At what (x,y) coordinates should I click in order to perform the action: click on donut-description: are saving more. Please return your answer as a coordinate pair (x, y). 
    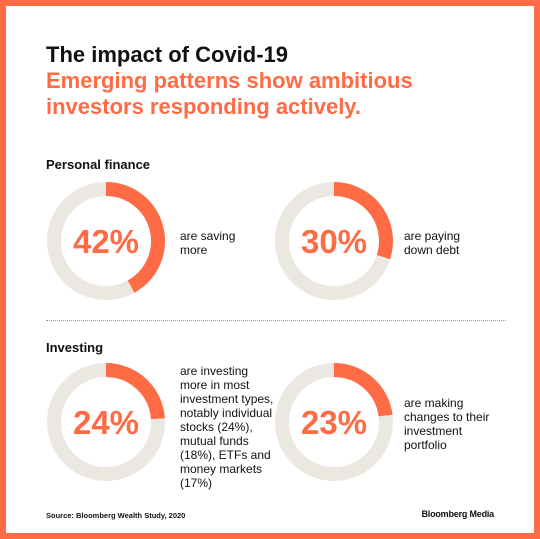
    Looking at the image, I should click on (208, 243).